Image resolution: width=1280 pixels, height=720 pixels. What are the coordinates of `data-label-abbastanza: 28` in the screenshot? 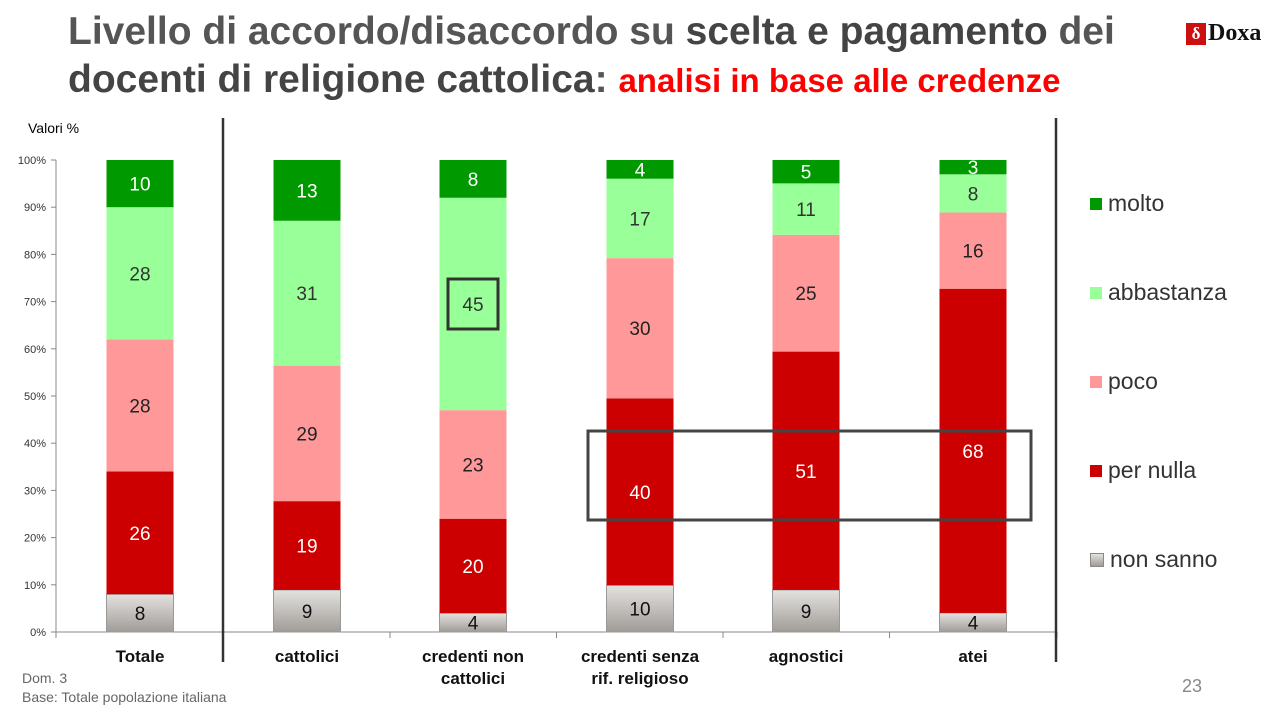 It's located at (139, 274).